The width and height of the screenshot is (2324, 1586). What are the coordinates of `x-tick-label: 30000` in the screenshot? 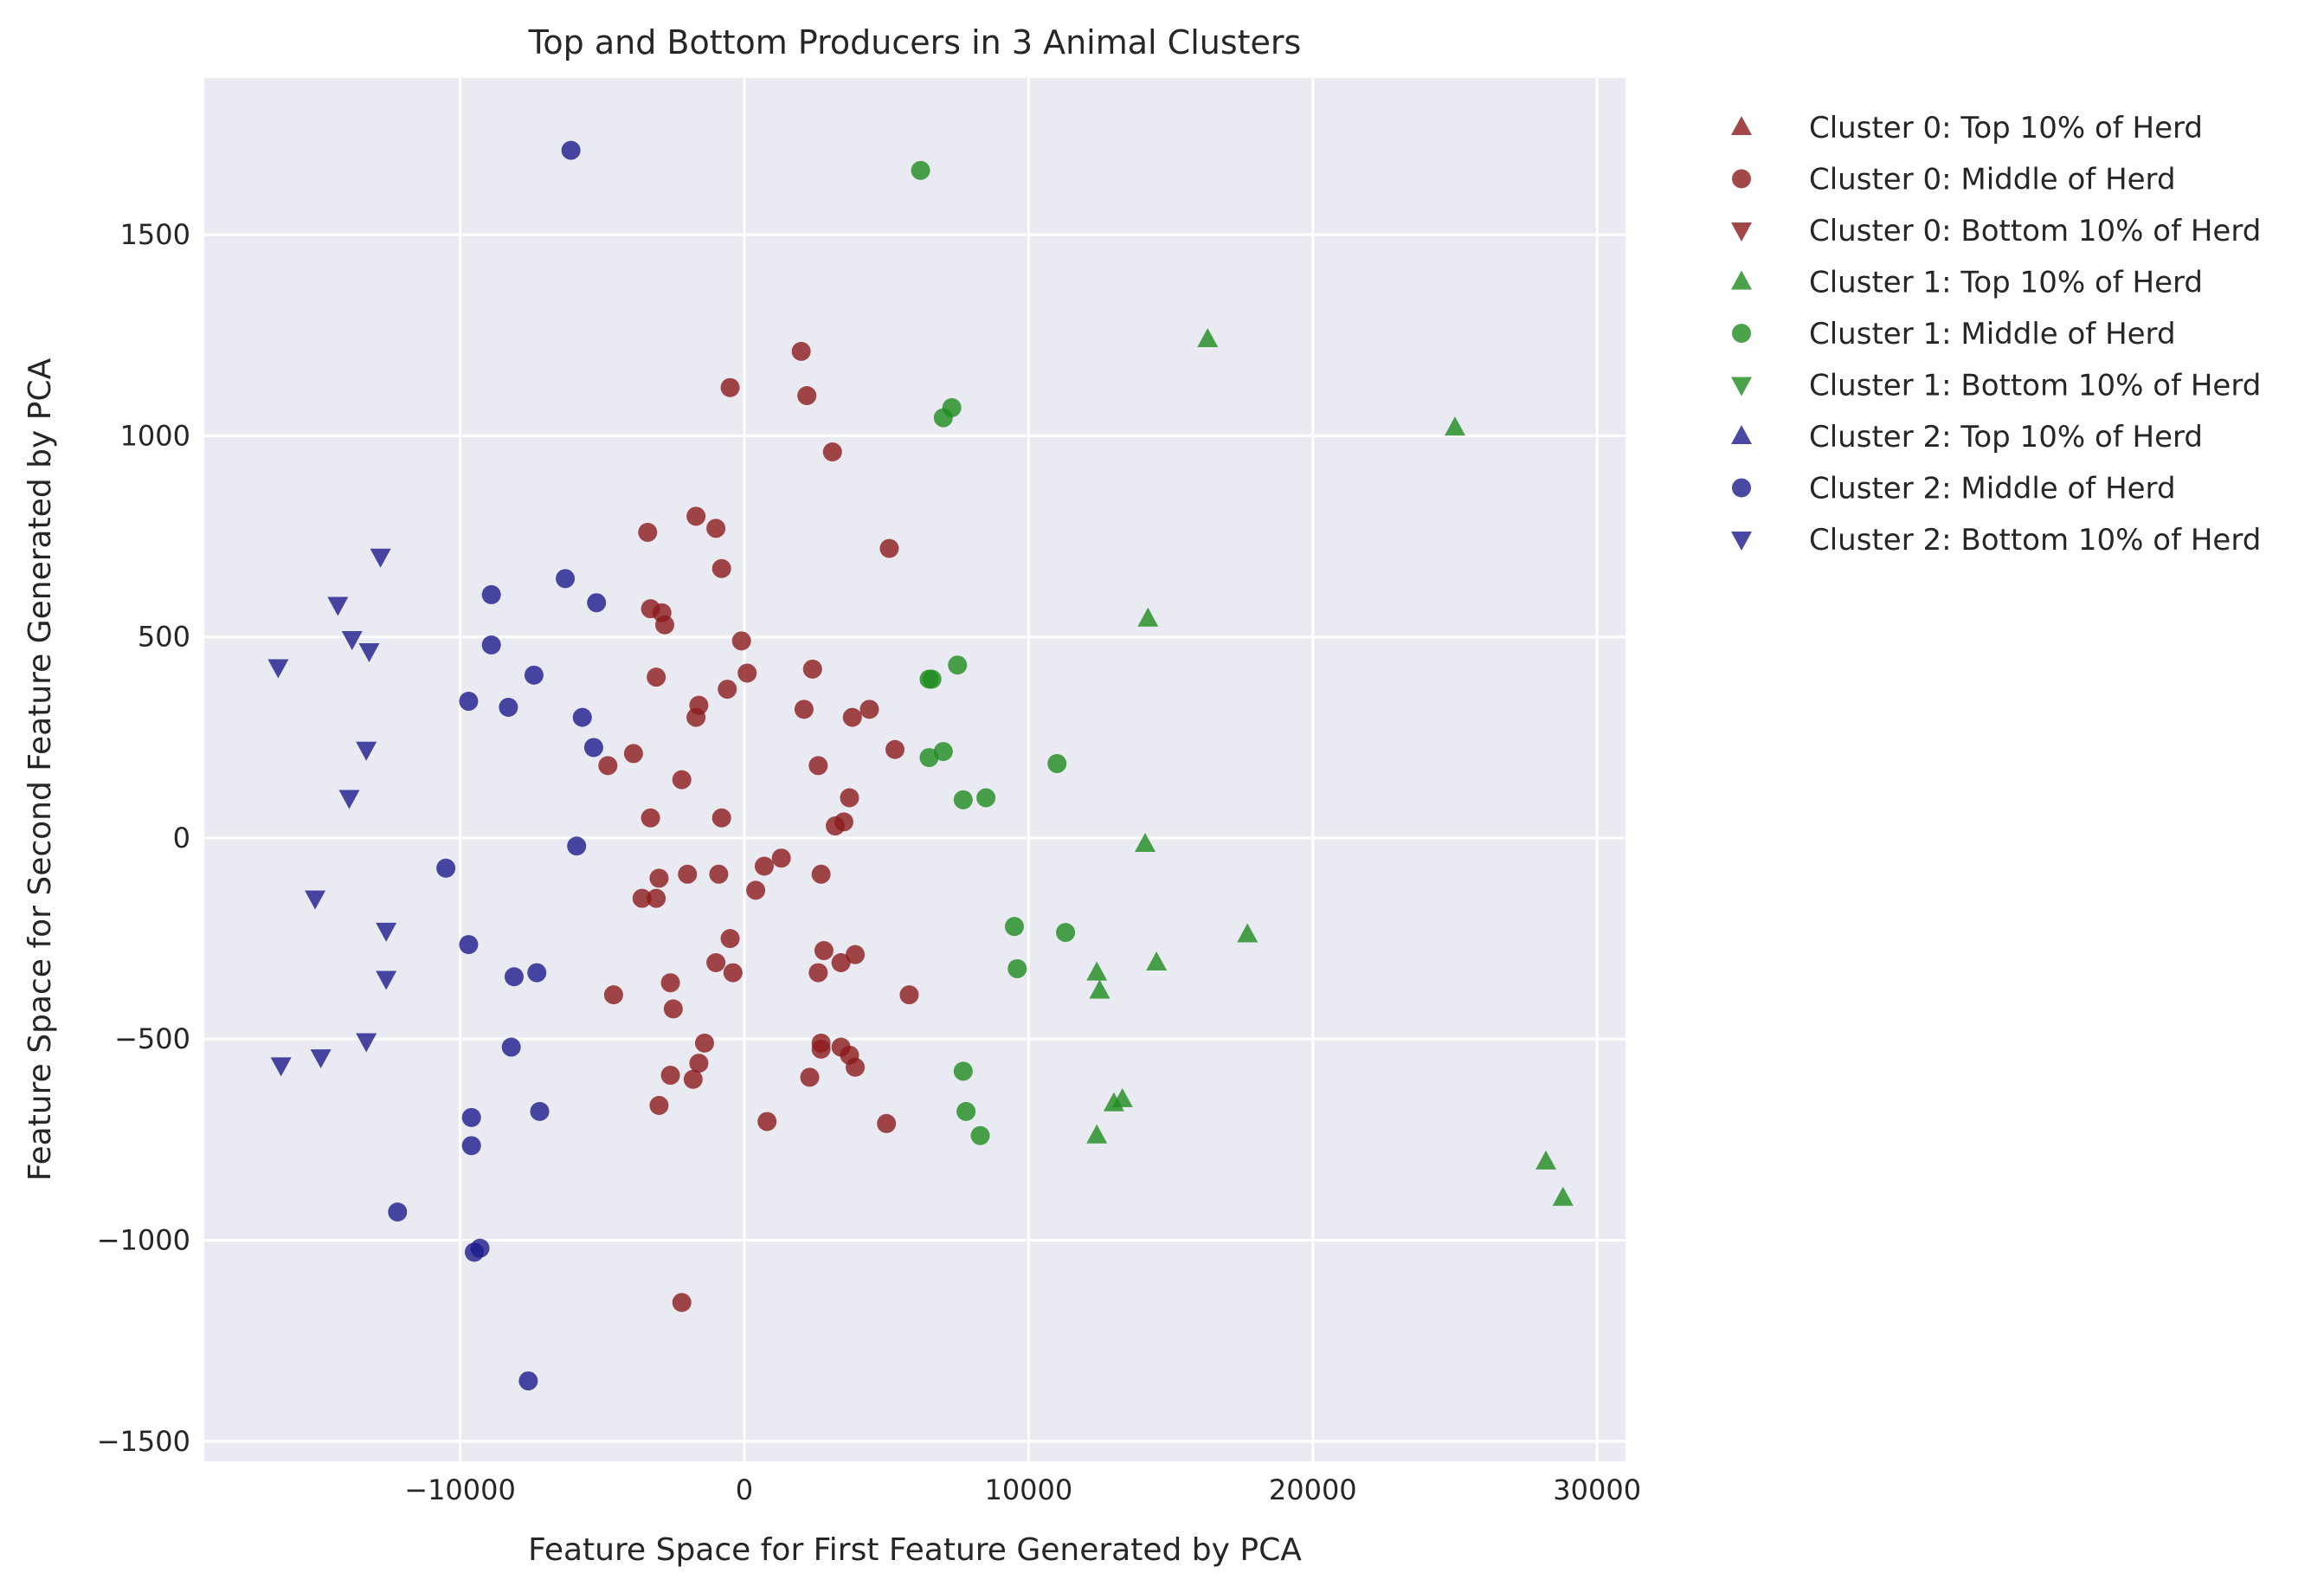 It's located at (1597, 1489).